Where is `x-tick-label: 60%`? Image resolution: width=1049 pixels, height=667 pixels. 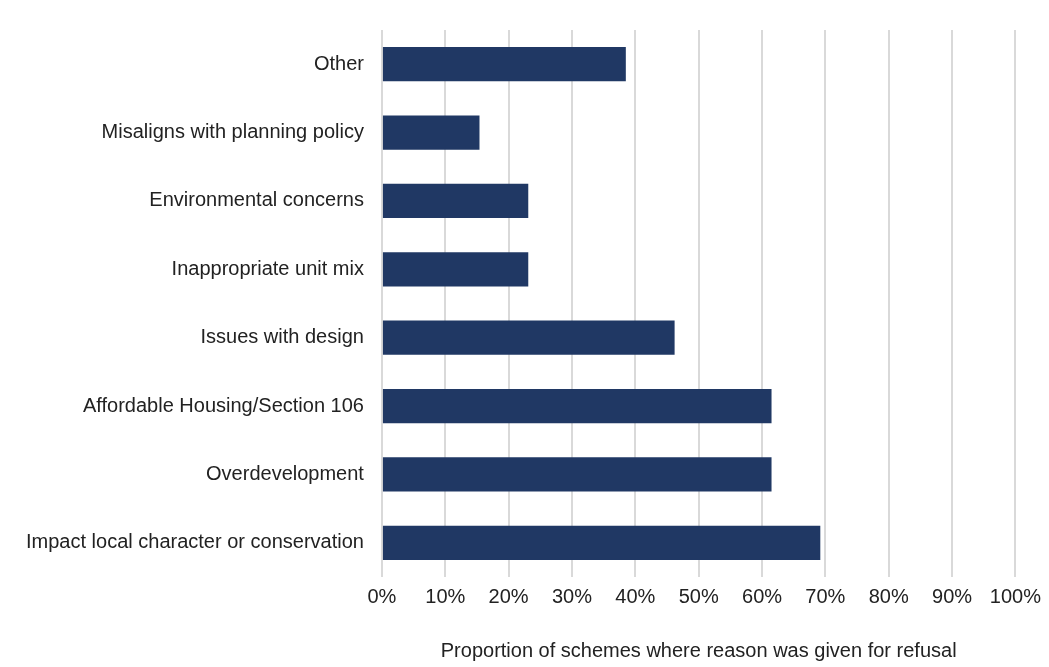
x-tick-label: 60% is located at coordinates (762, 595).